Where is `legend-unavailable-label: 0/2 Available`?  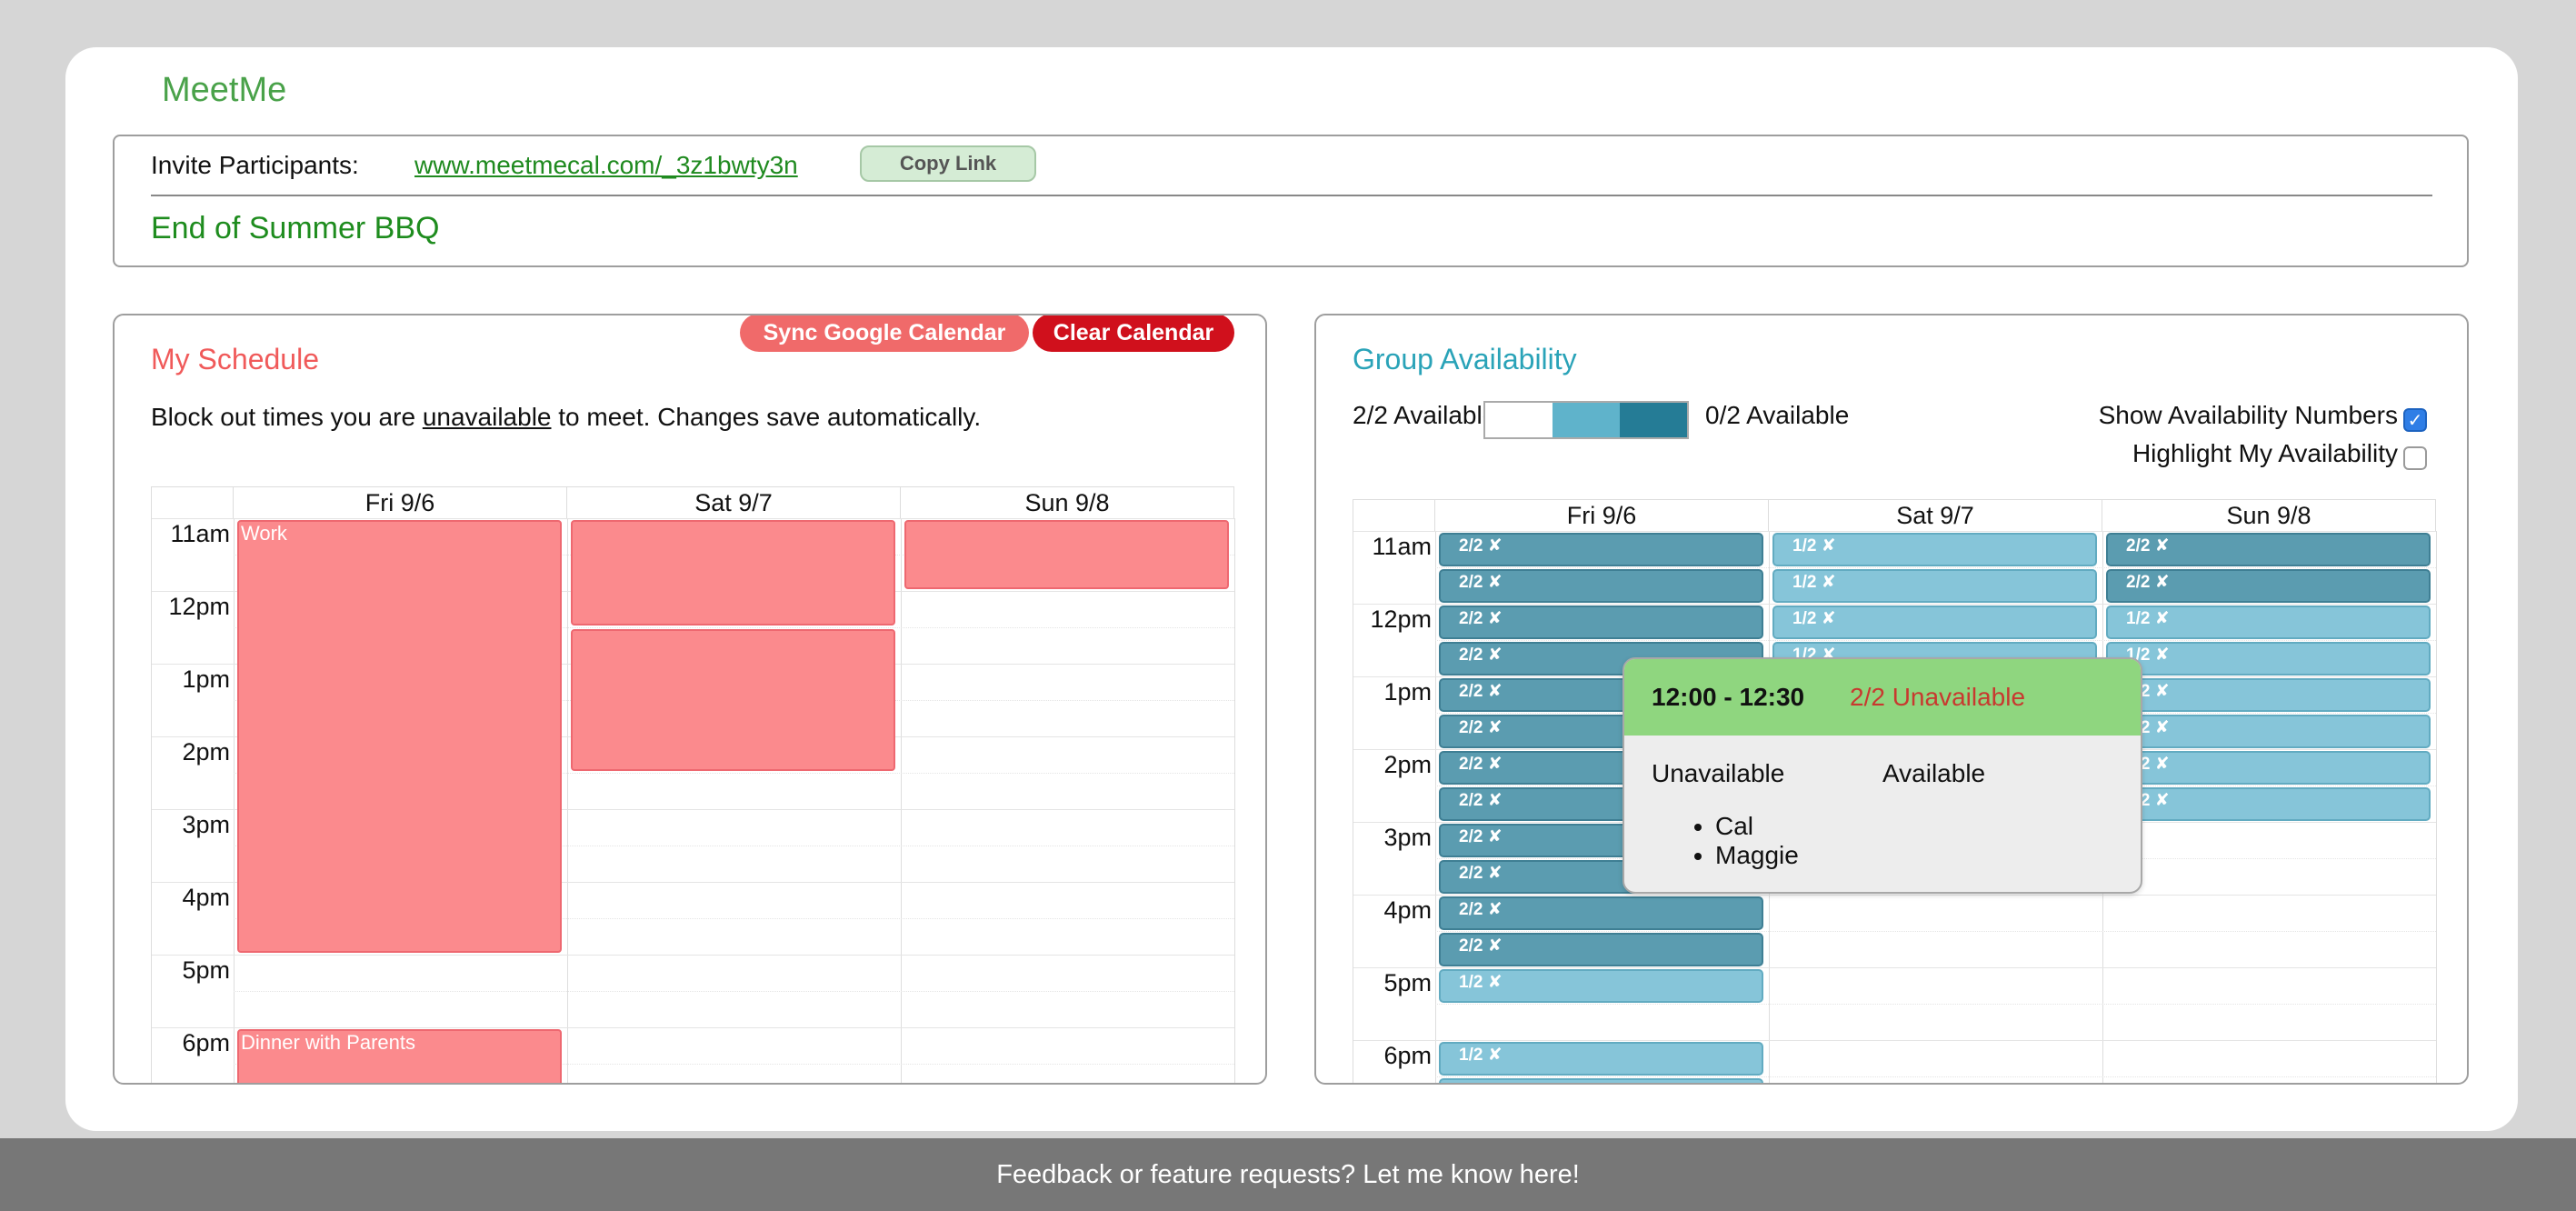
legend-unavailable-label: 0/2 Available is located at coordinates (1777, 415).